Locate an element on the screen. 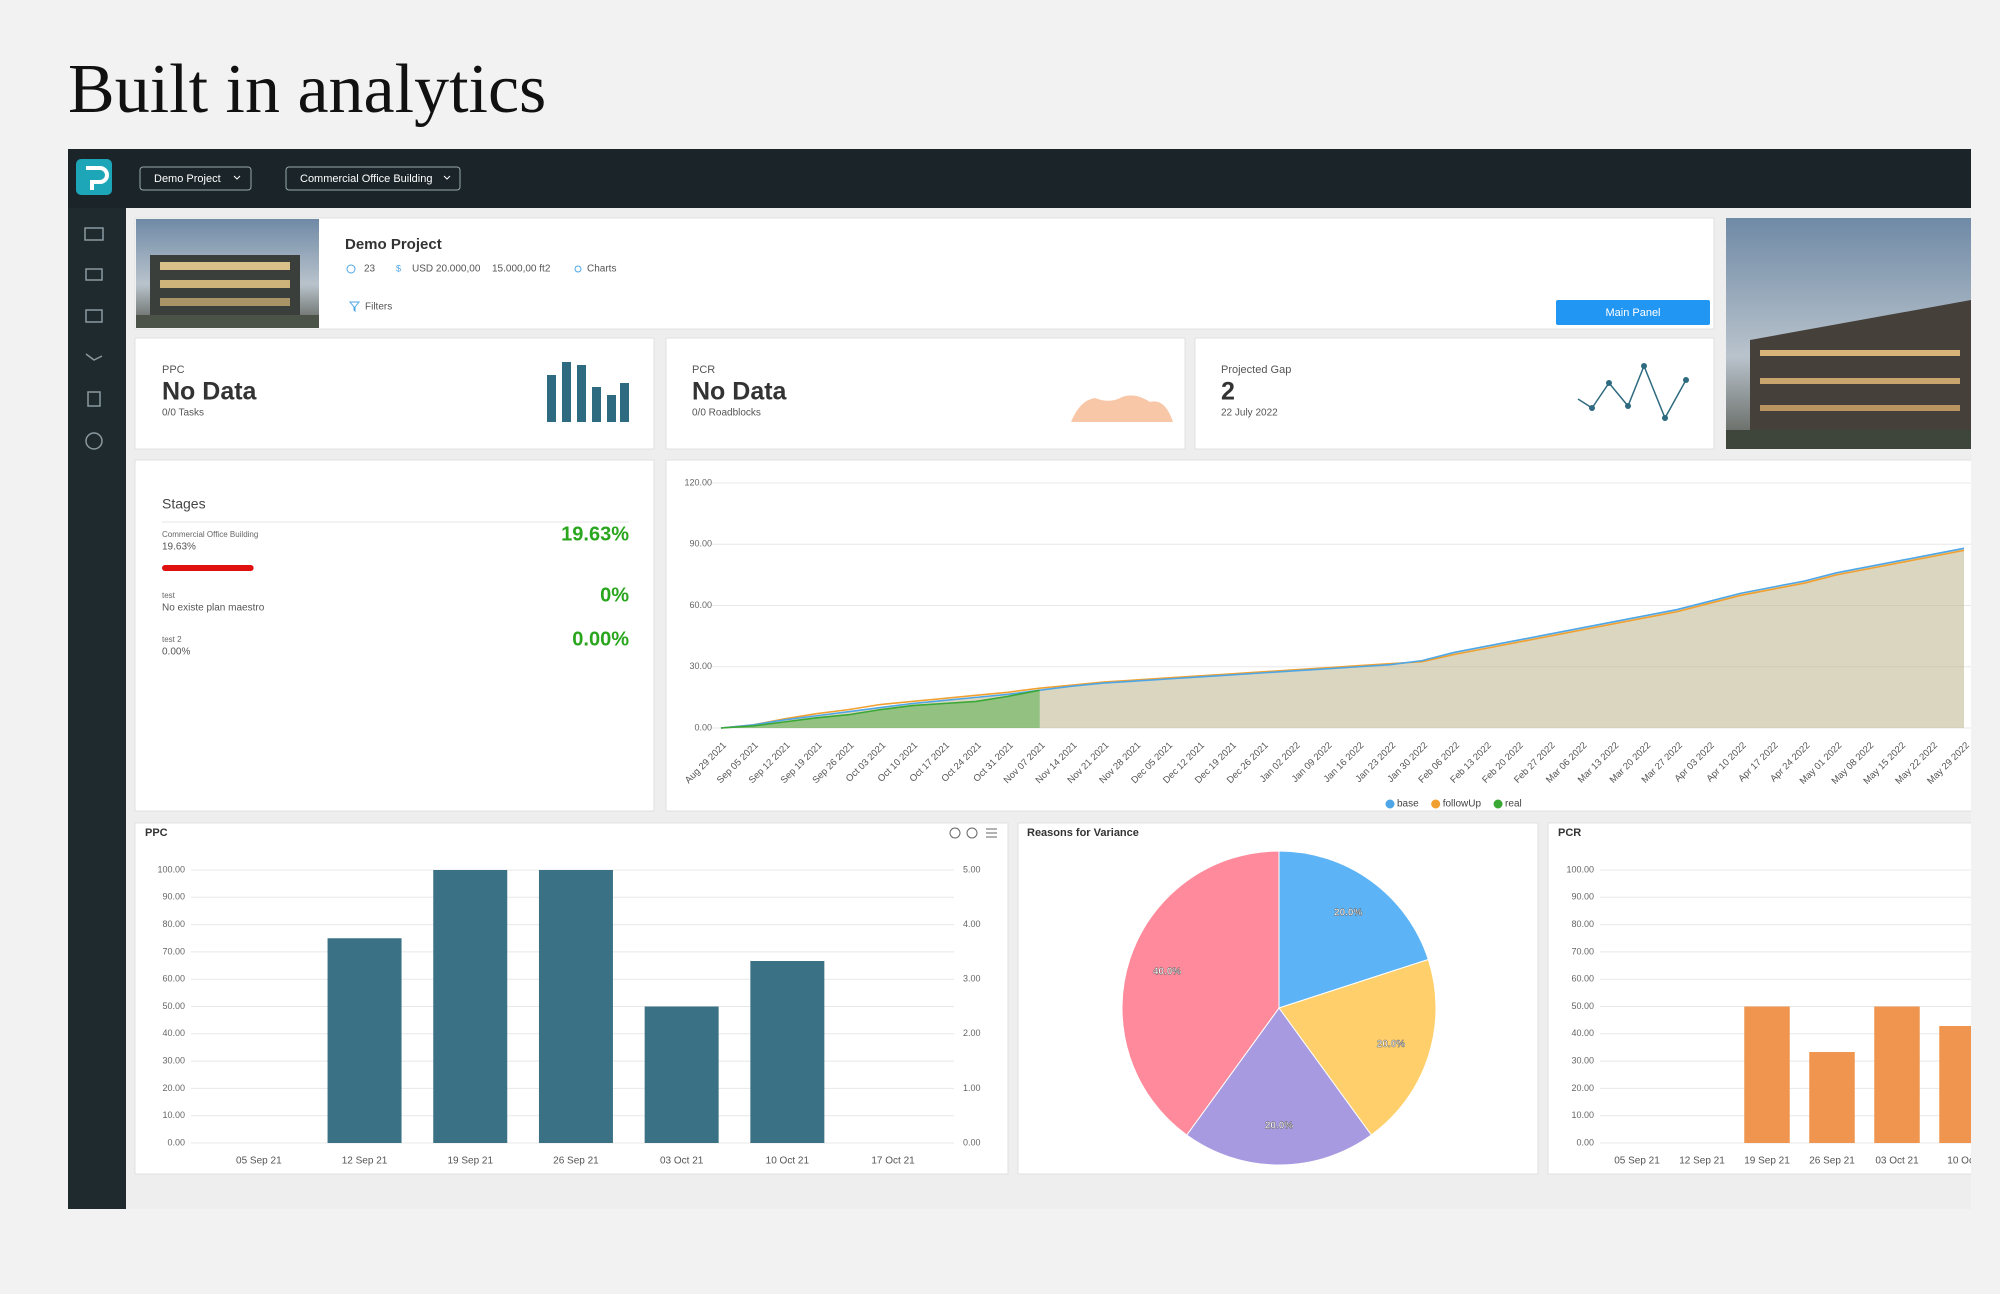  stage-name: test 2 is located at coordinates (172, 639).